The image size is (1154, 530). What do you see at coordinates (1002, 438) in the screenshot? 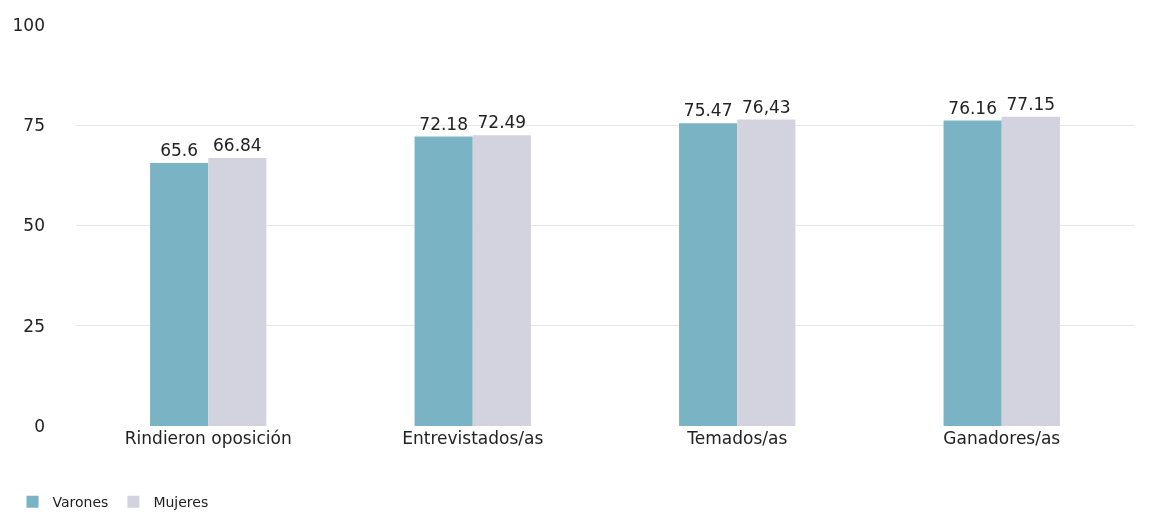
I see `x-tick-label: Ganadores/as` at bounding box center [1002, 438].